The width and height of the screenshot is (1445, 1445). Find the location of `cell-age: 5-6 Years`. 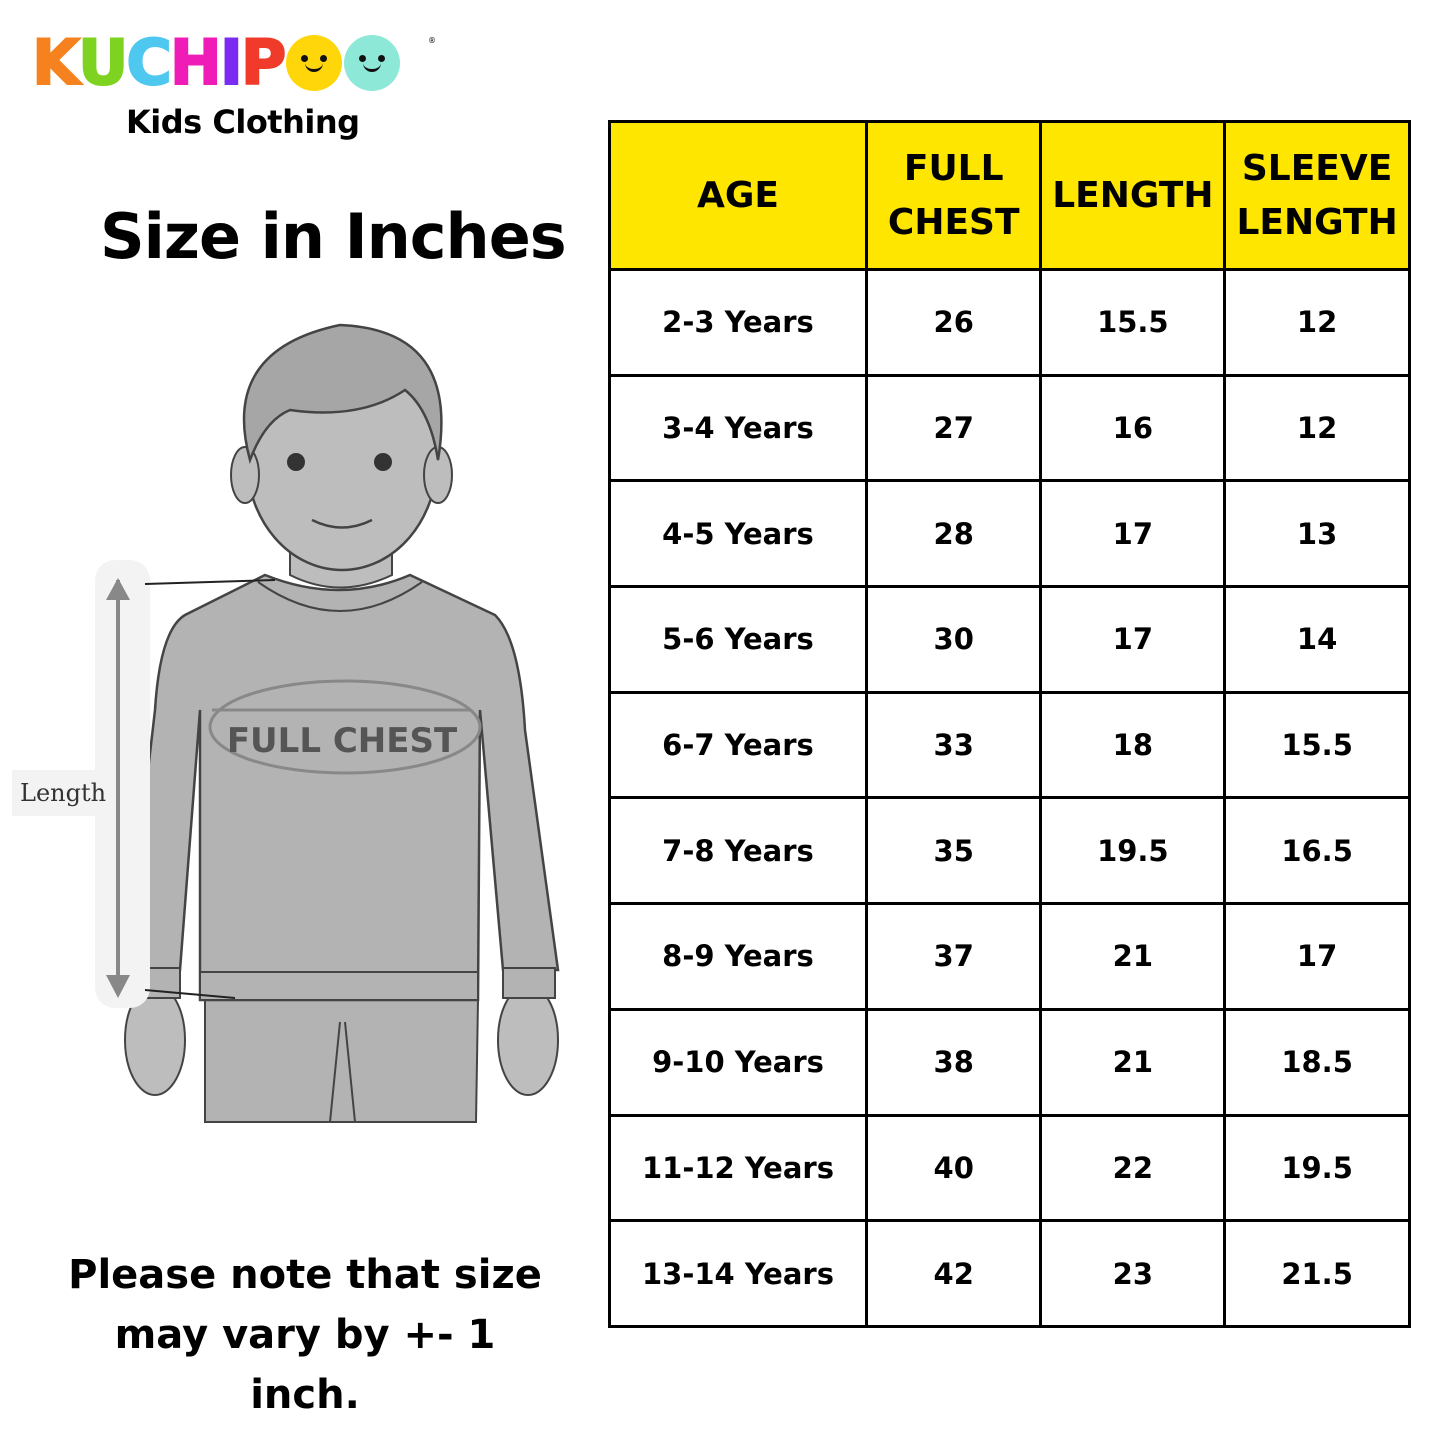

cell-age: 5-6 Years is located at coordinates (738, 639).